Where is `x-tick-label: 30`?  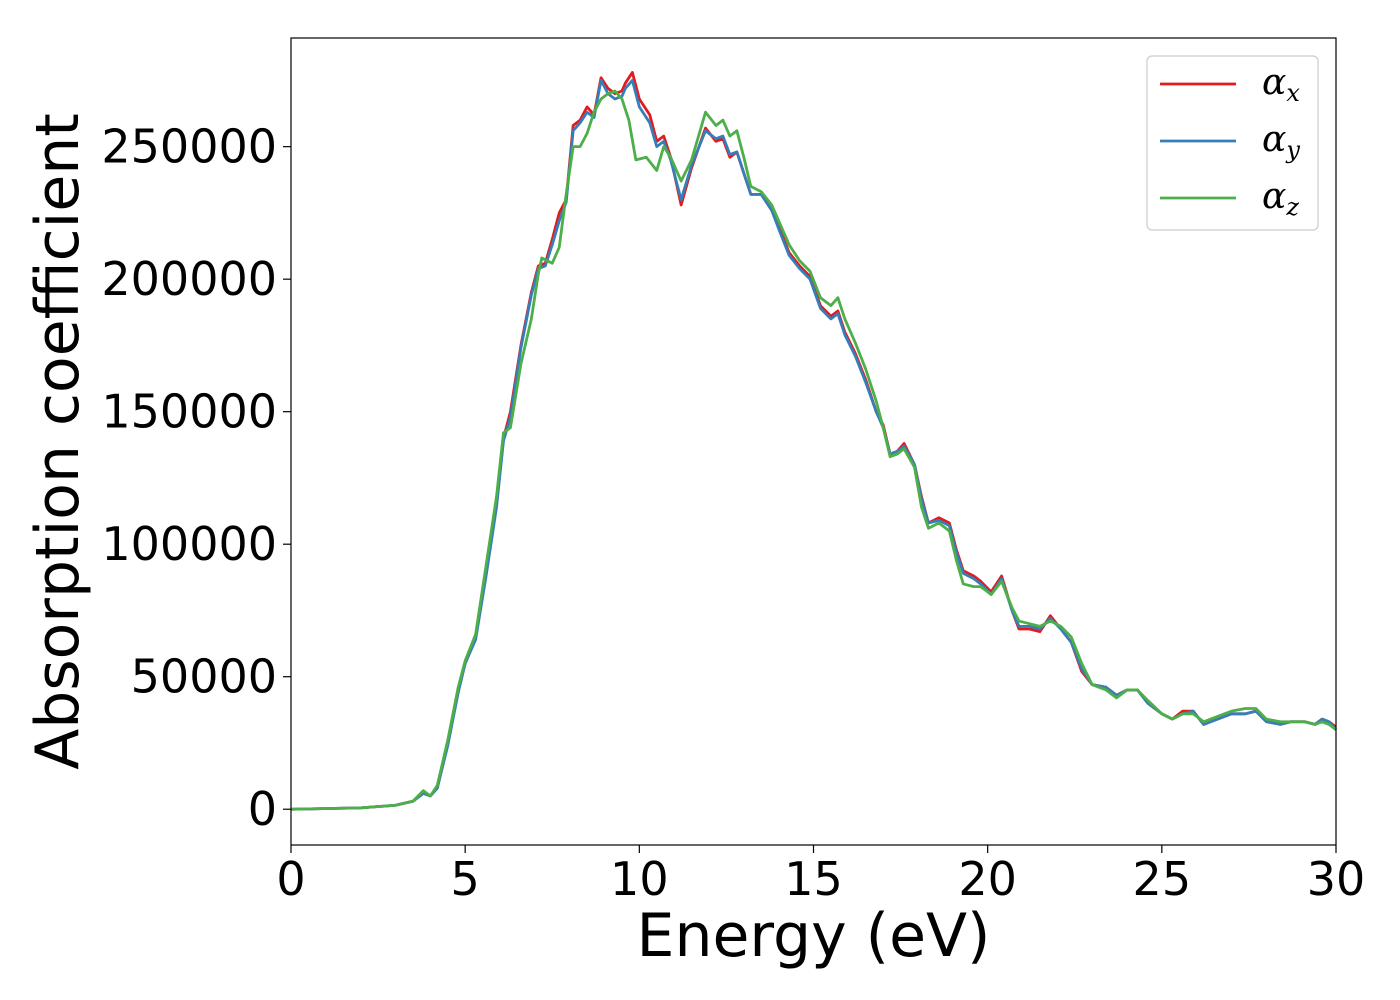
x-tick-label: 30 is located at coordinates (1336, 879).